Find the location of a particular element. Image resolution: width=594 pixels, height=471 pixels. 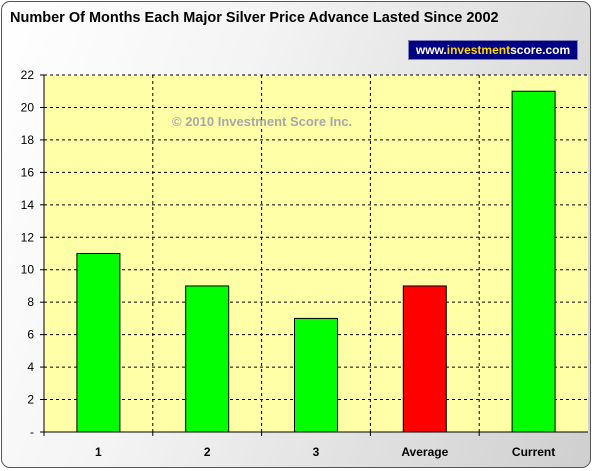

y-tick-label: - is located at coordinates (32, 432).